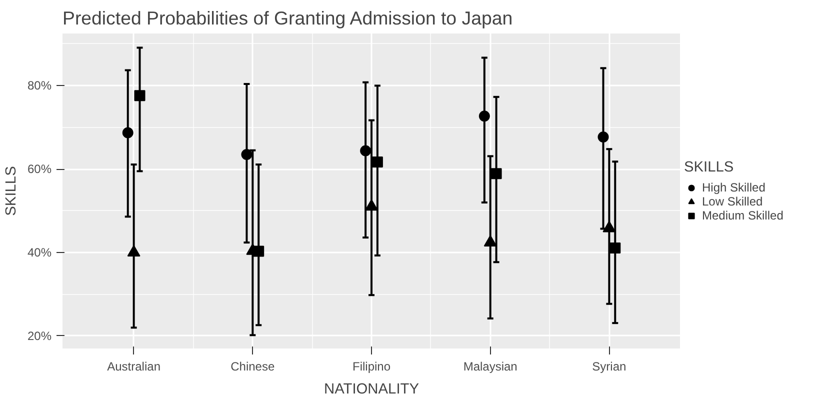 The image size is (813, 406). I want to click on x-axis-title: NATIONALITY, so click(372, 390).